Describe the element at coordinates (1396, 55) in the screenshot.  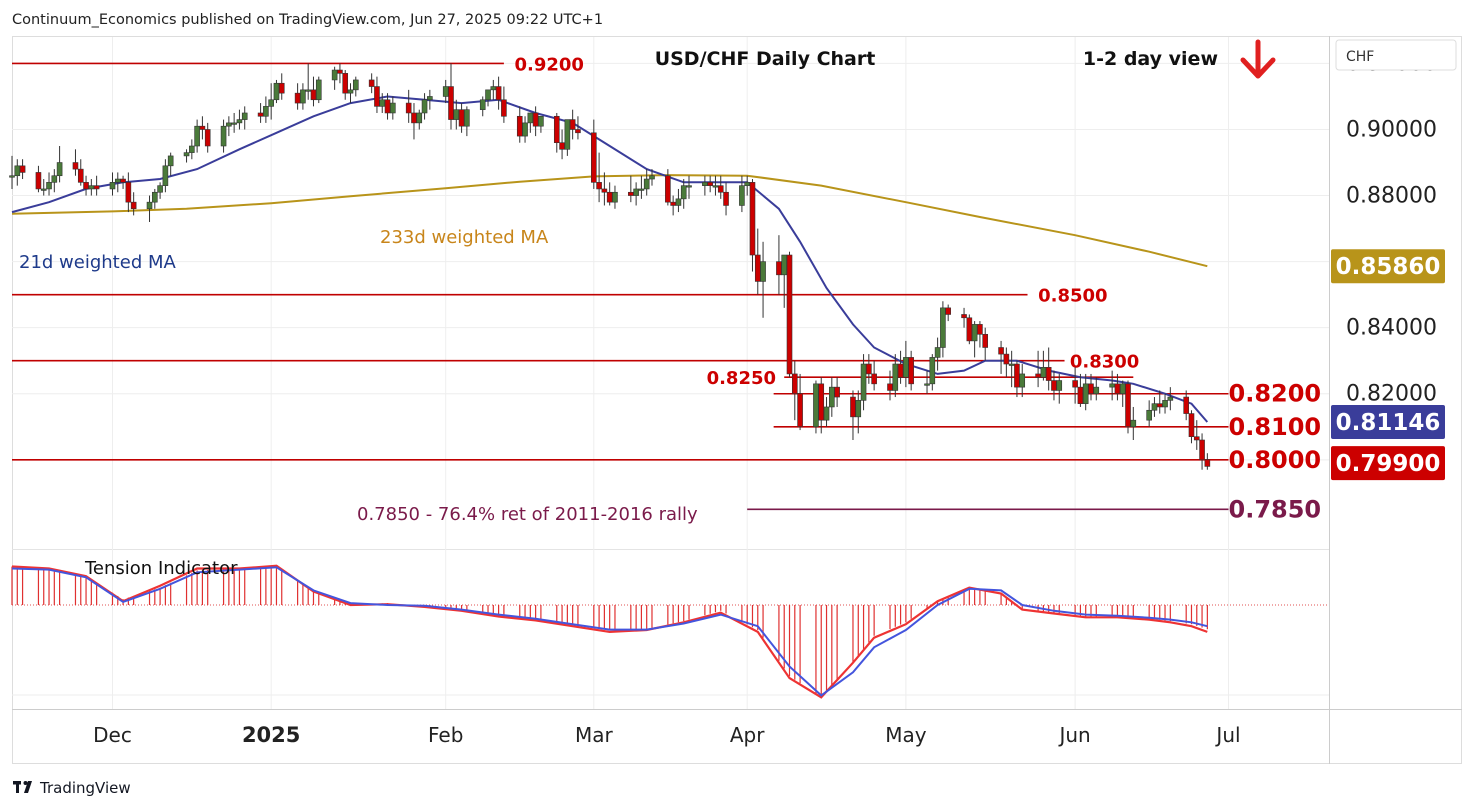
I see `currency-box` at that location.